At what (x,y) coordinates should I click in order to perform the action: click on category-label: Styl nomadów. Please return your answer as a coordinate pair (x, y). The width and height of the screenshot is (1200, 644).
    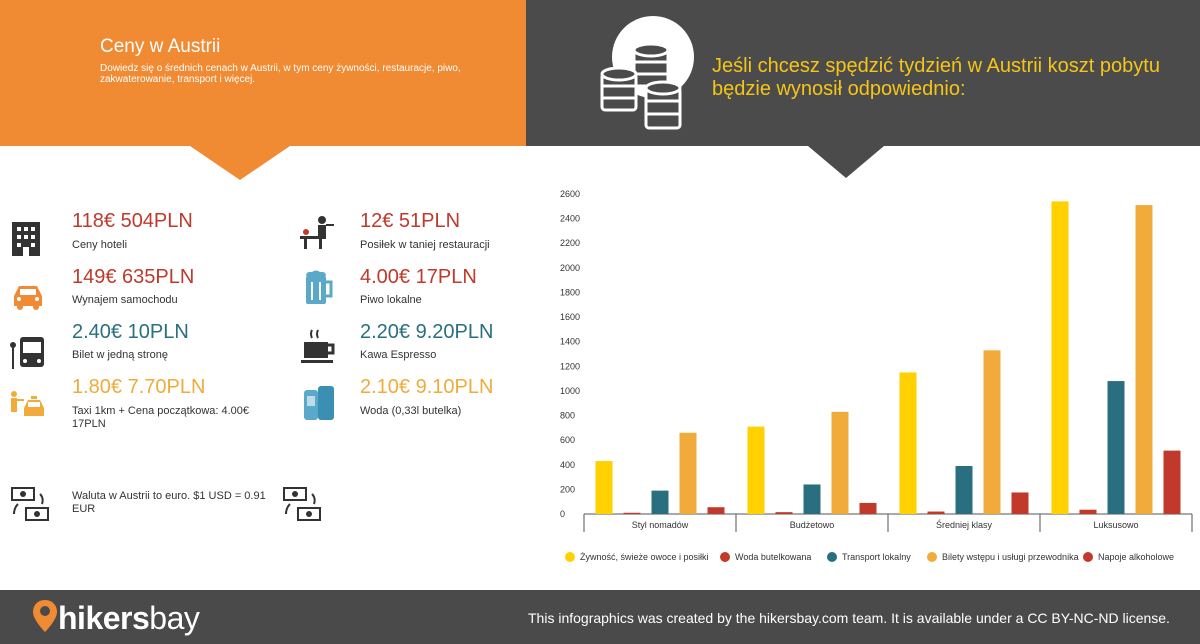
    Looking at the image, I should click on (660, 525).